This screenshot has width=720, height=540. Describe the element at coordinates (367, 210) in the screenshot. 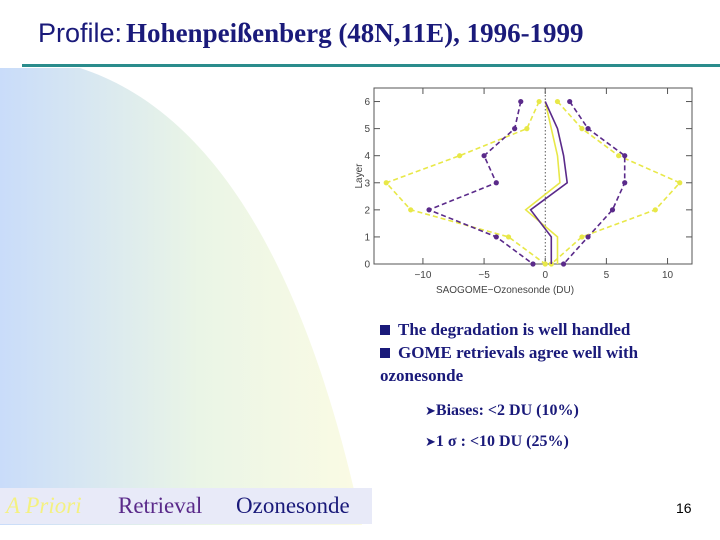

I see `y-tick-label: 2` at that location.